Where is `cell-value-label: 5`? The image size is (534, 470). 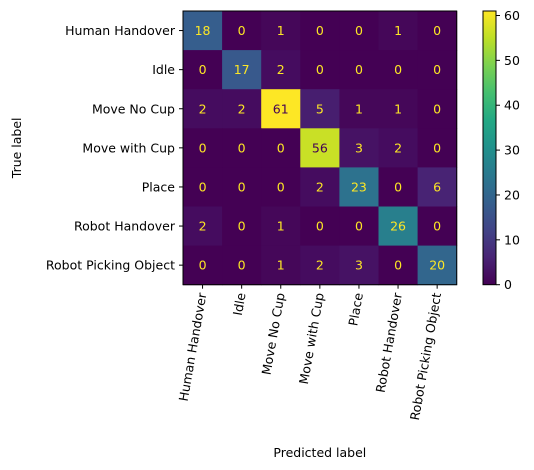
cell-value-label: 5 is located at coordinates (320, 108).